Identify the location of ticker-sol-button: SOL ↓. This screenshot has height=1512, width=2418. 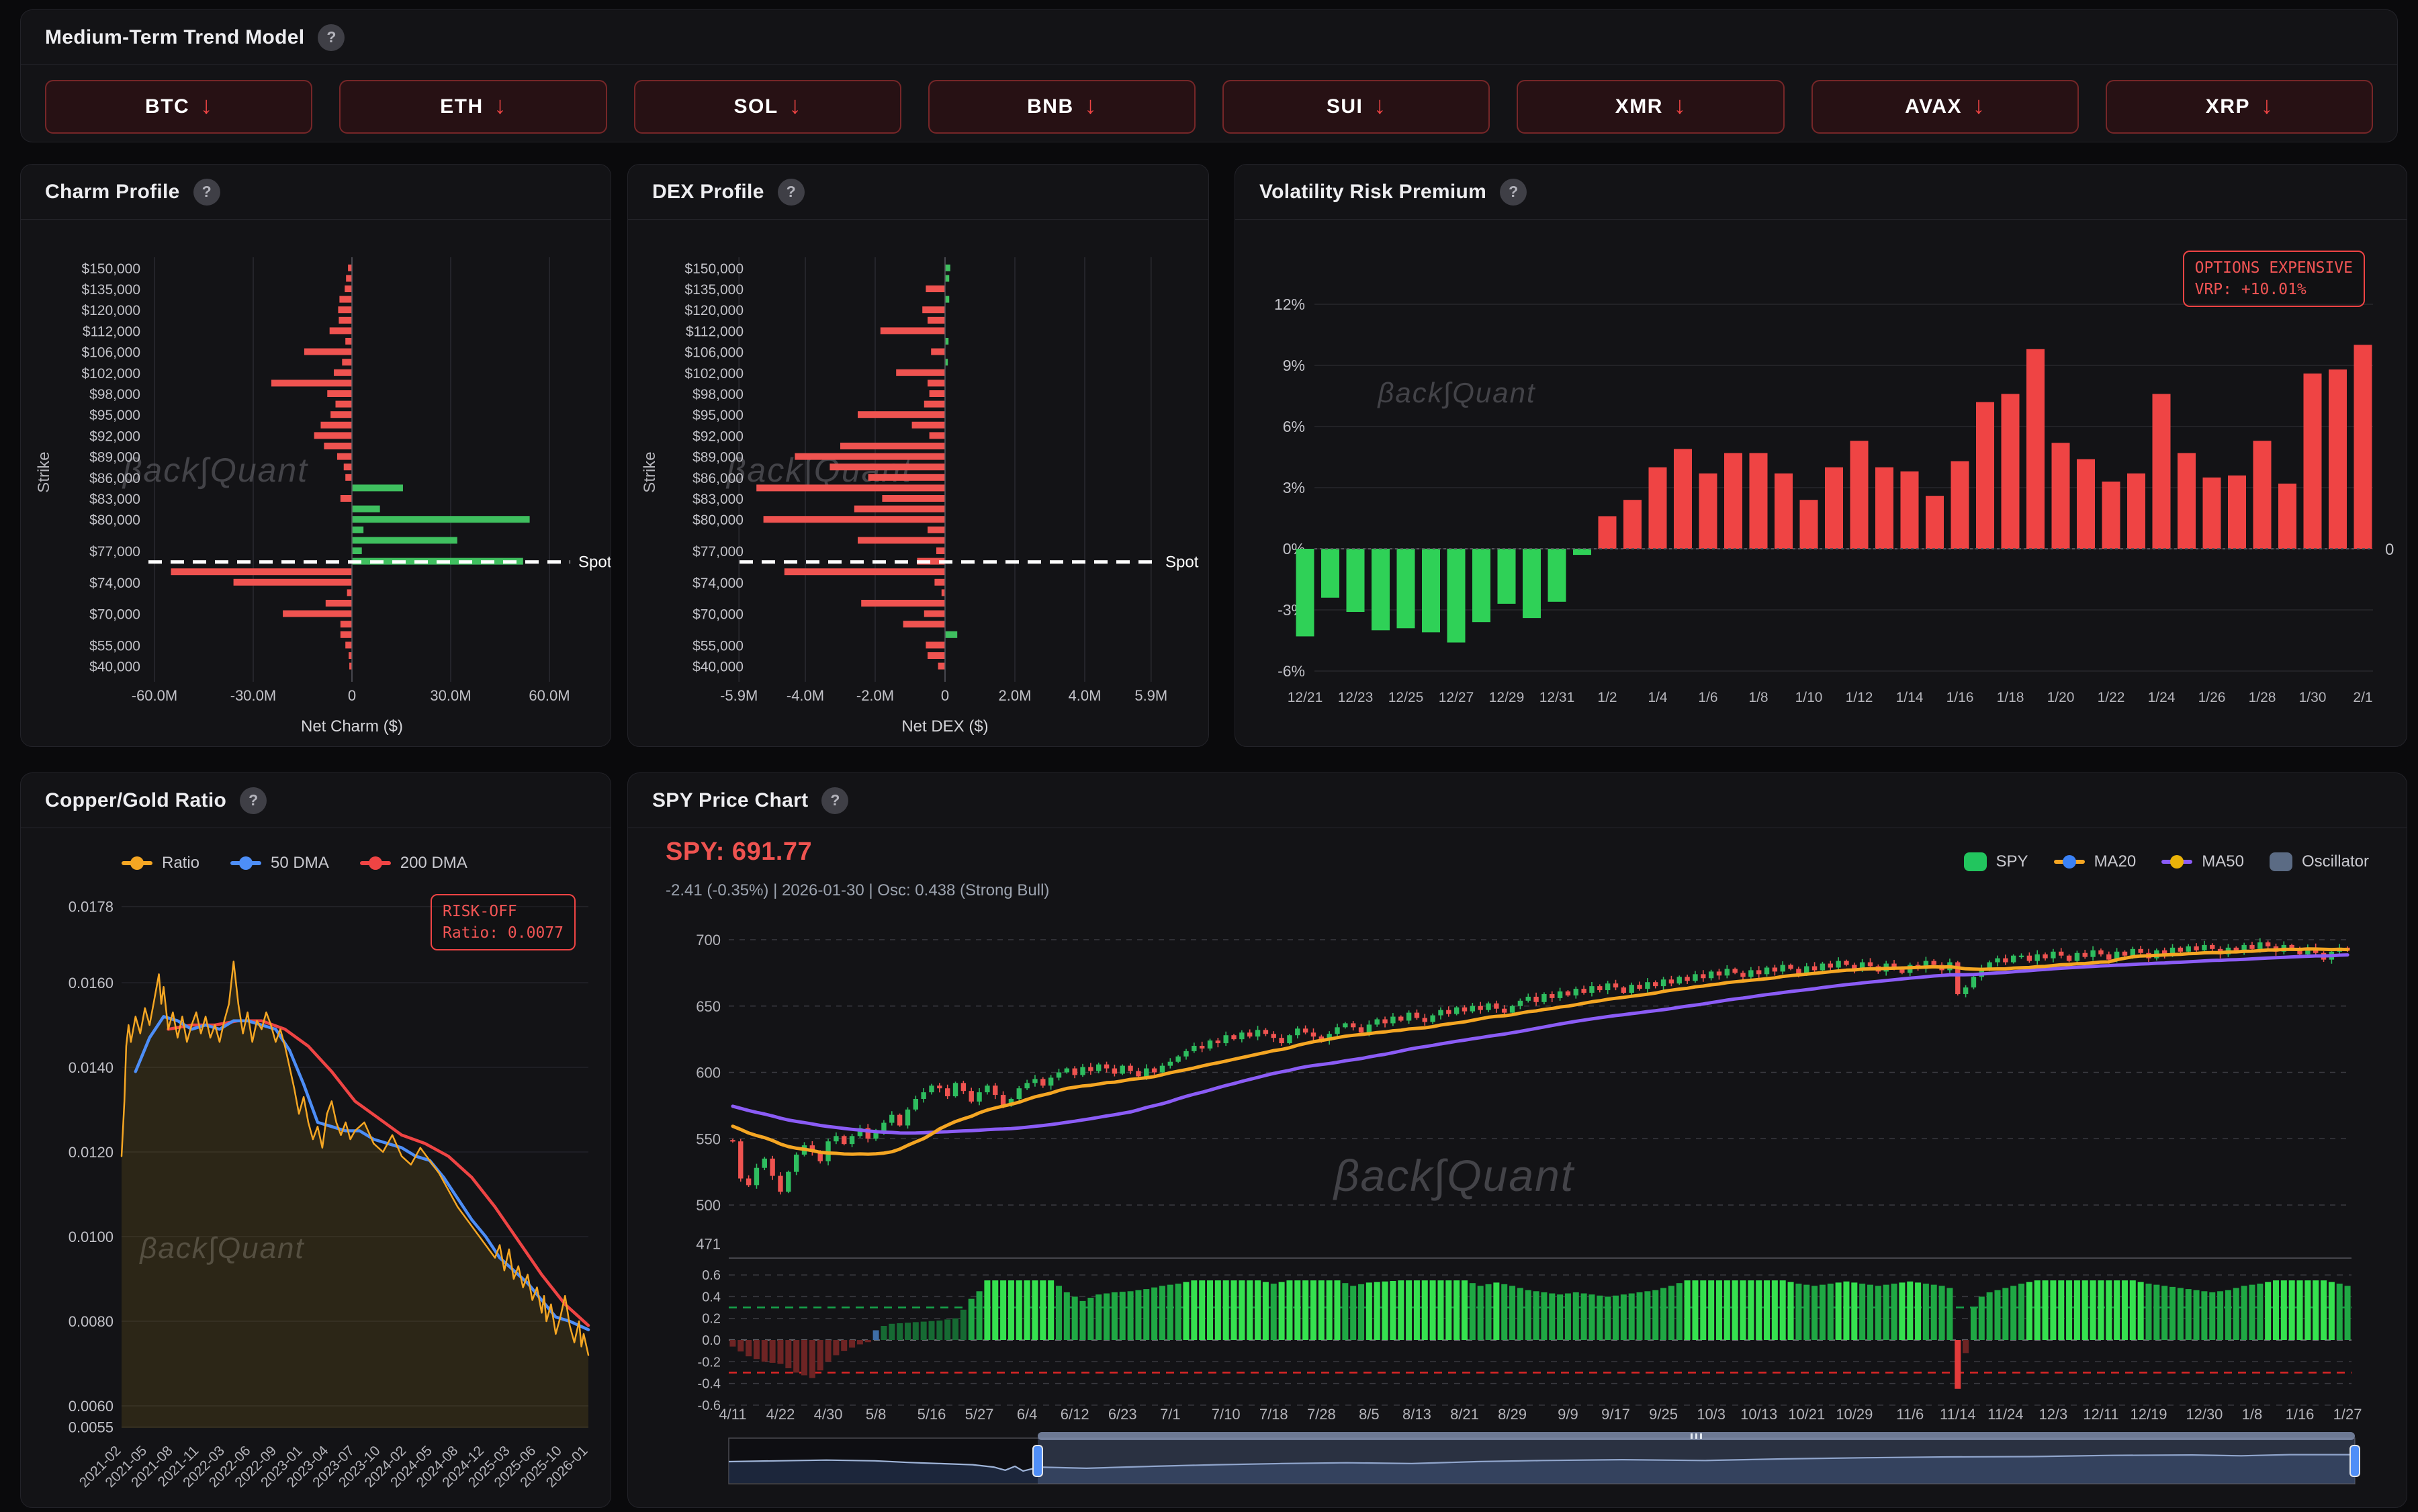
(767, 107).